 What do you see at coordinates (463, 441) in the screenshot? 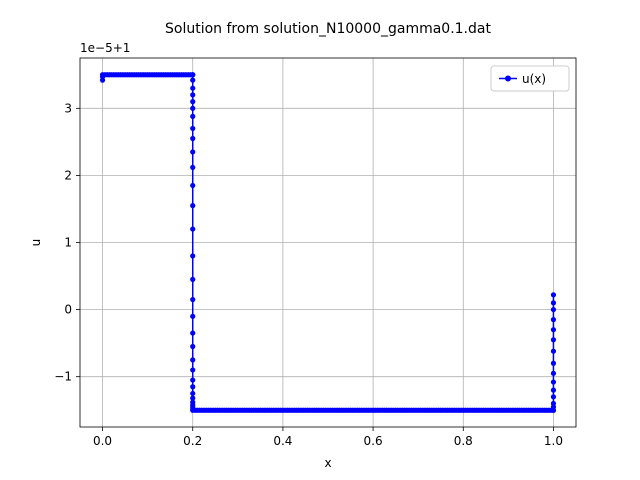
I see `x-tick-label: 0.8` at bounding box center [463, 441].